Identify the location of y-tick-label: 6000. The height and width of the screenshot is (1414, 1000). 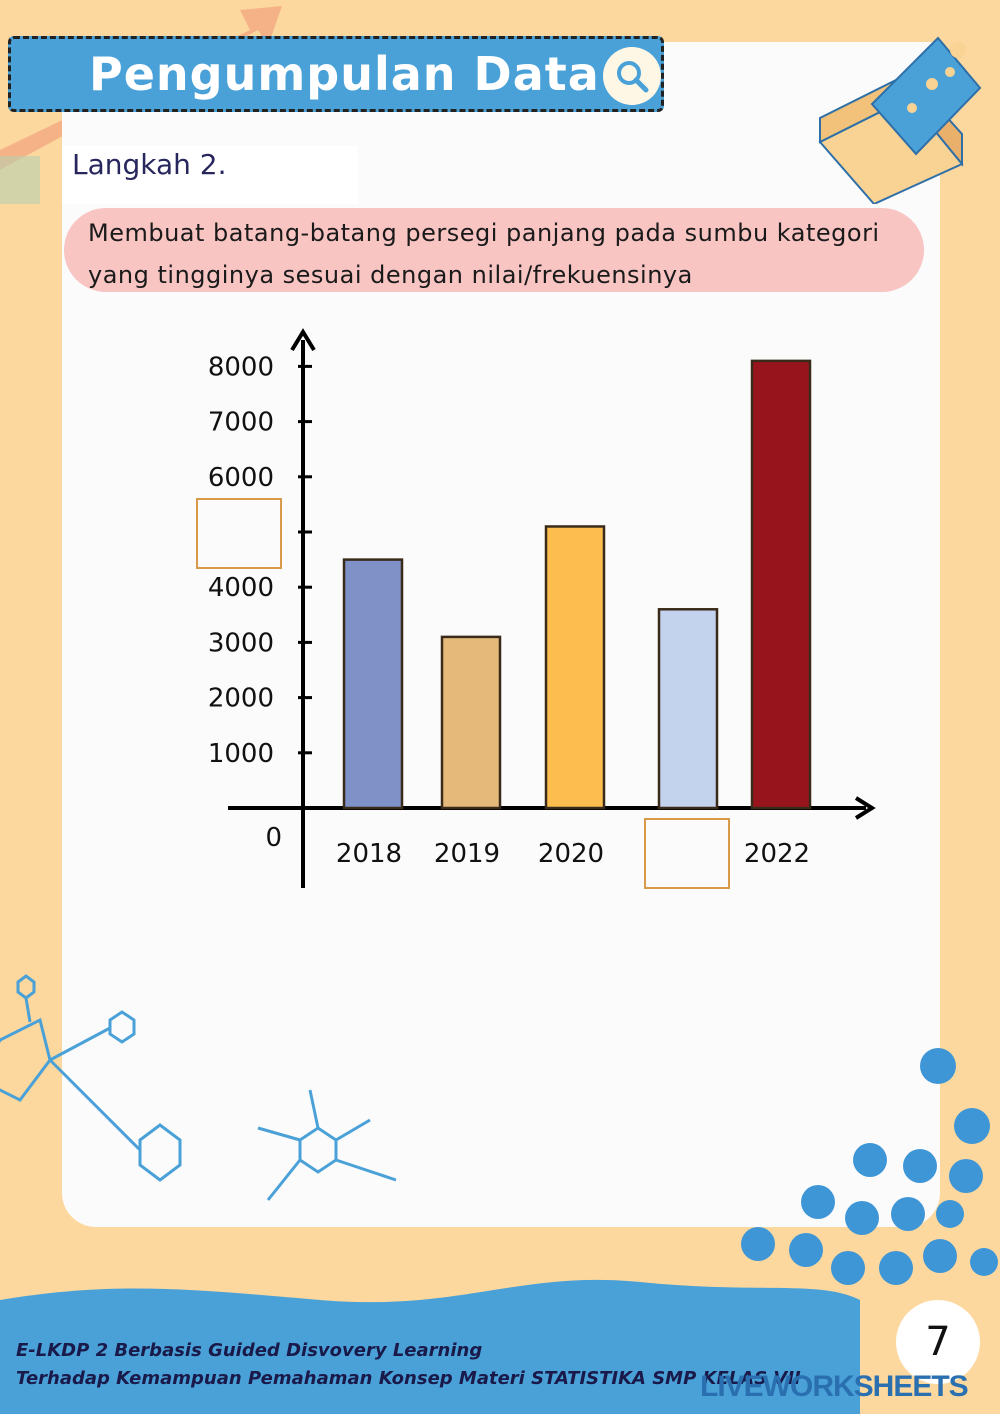
(241, 478).